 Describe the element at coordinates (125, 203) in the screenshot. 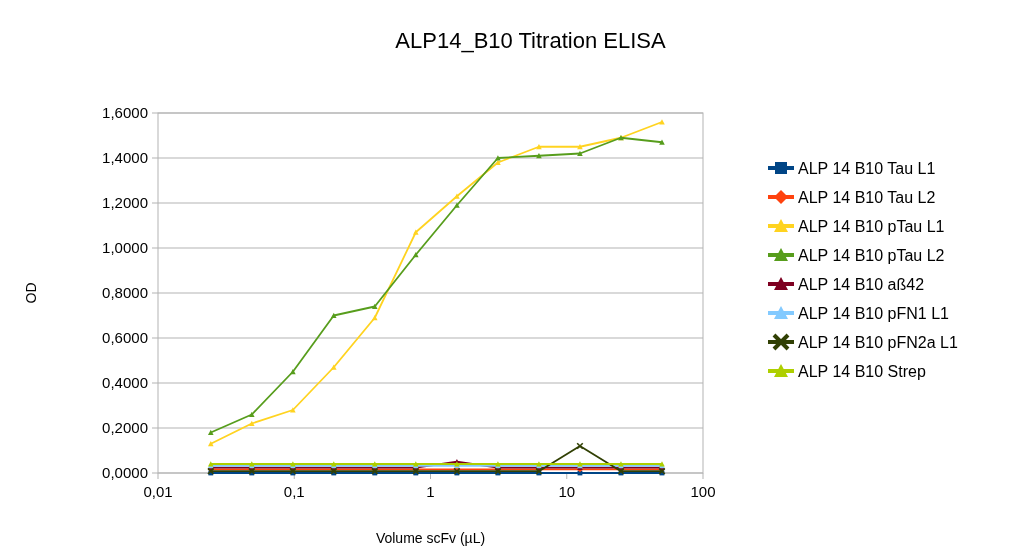

I see `y-tick-label: 1,2000` at that location.